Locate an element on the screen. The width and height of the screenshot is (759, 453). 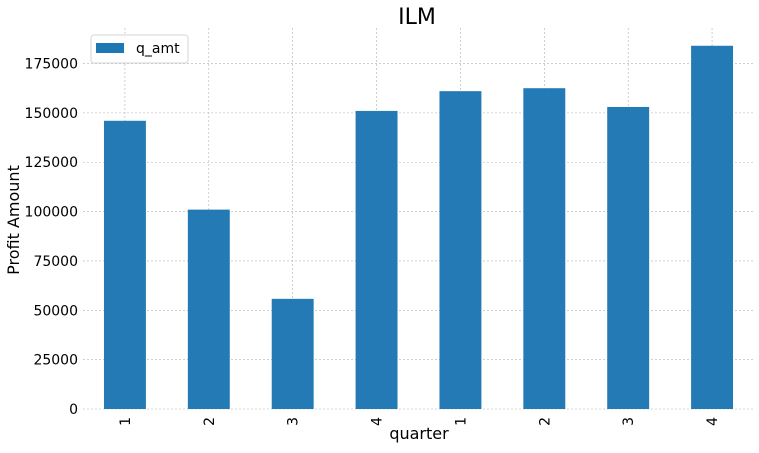
legend-swatch is located at coordinates (110, 48).